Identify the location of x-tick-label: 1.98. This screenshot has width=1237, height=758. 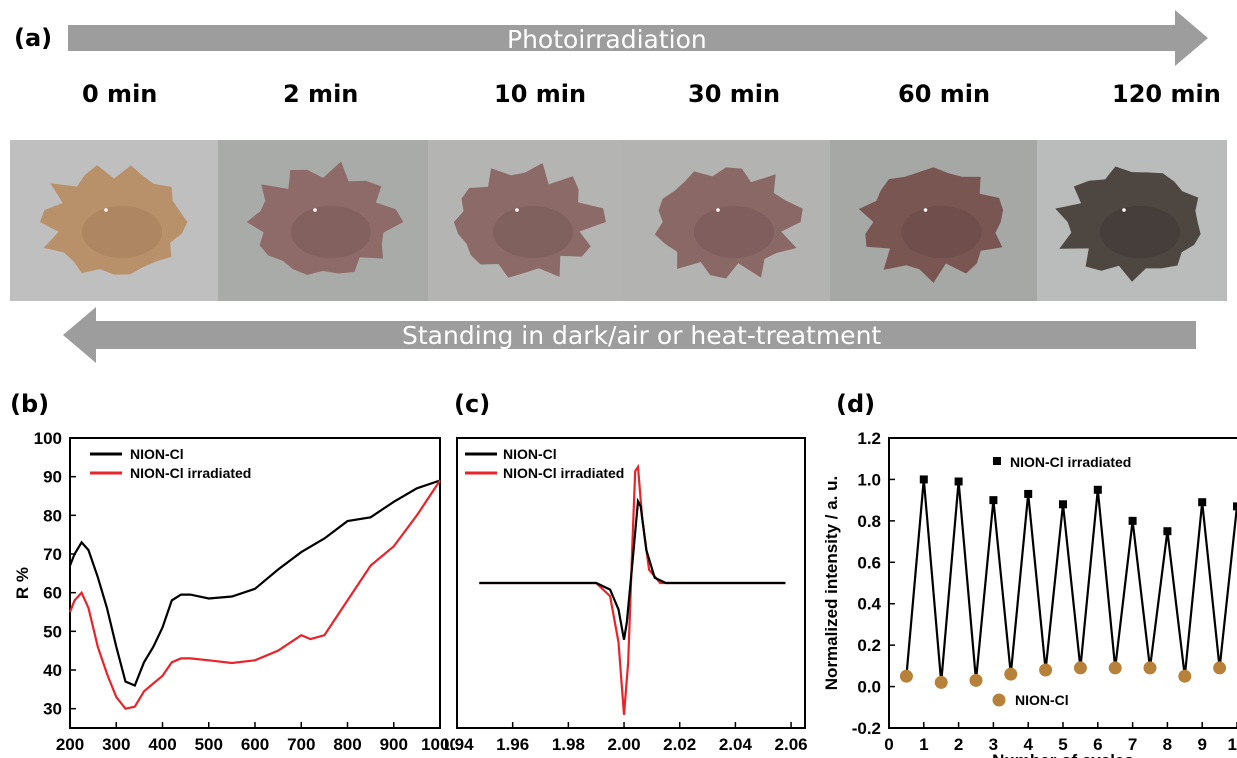
(568, 744).